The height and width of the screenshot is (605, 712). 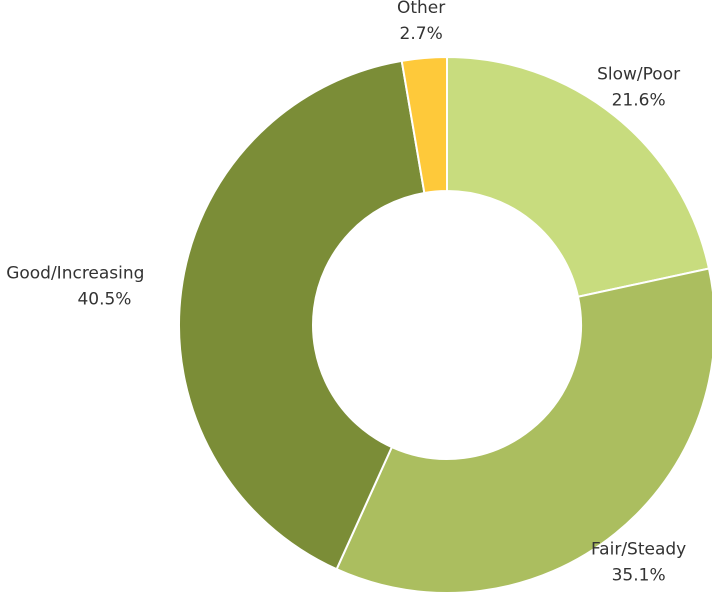 What do you see at coordinates (639, 101) in the screenshot?
I see `slice-value-label: 21.6%` at bounding box center [639, 101].